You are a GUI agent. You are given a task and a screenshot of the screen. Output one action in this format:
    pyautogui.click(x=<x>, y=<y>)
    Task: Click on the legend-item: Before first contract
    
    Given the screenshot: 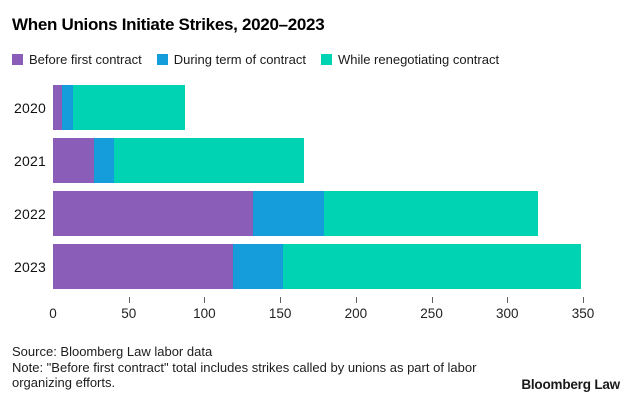 What is the action you would take?
    pyautogui.click(x=77, y=59)
    